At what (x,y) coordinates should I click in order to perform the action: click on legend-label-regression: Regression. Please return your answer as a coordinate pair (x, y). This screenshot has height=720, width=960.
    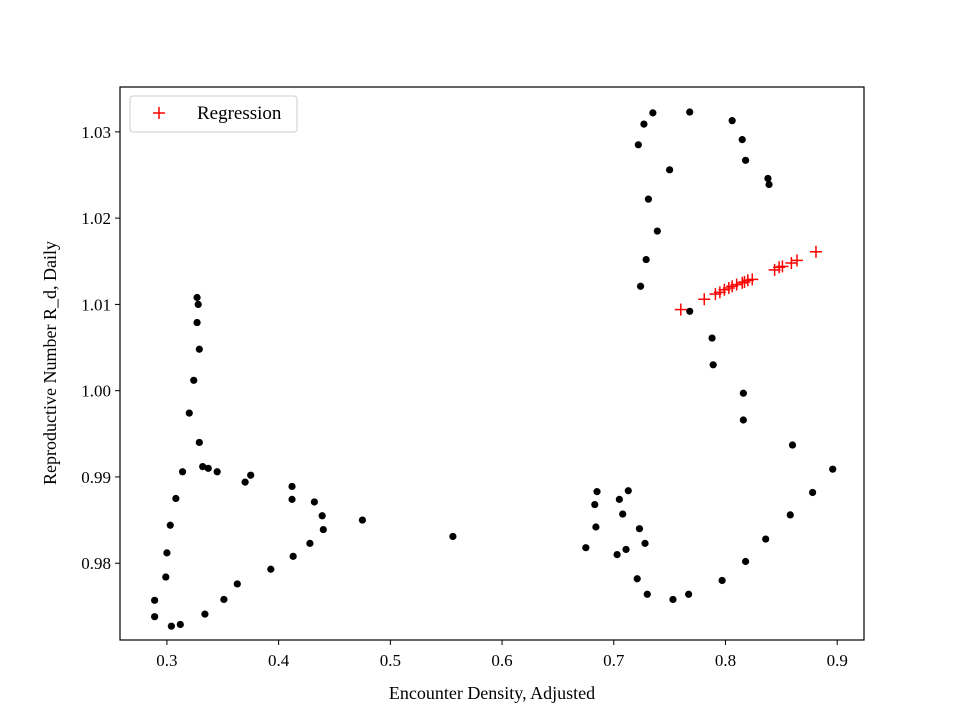
    Looking at the image, I should click on (239, 113).